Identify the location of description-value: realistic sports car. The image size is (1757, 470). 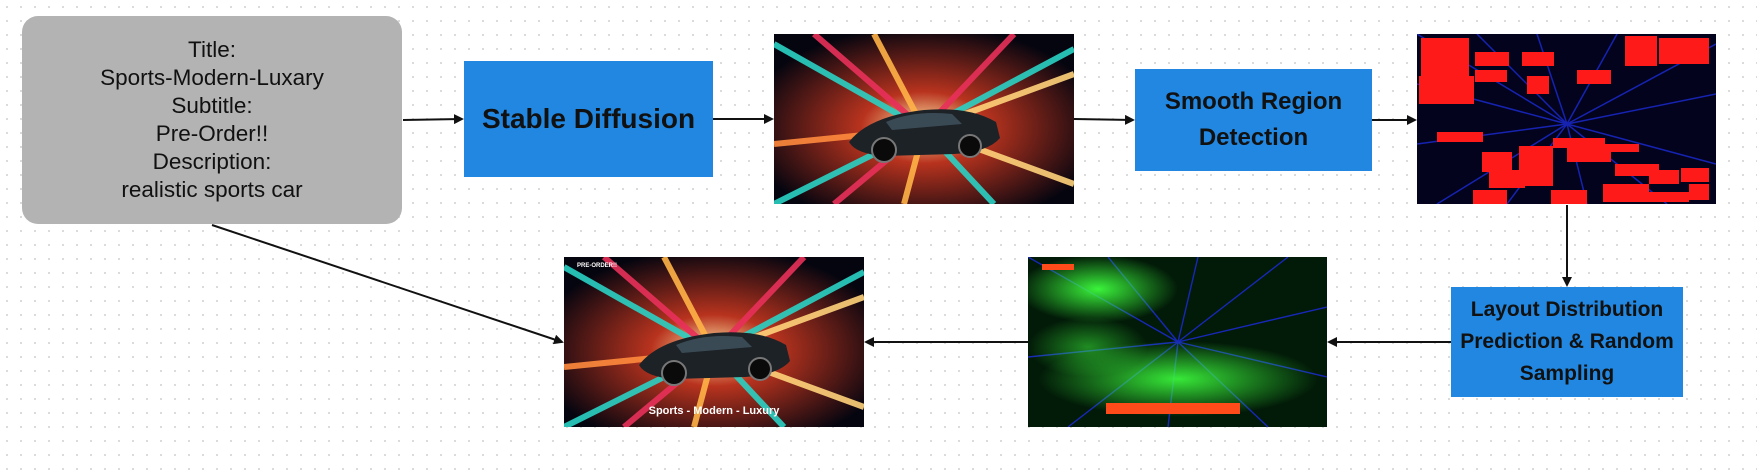
(212, 189).